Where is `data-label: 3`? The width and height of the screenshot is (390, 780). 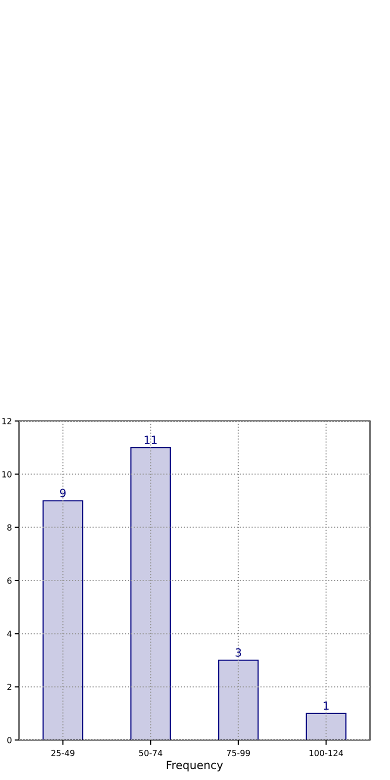 data-label: 3 is located at coordinates (239, 652).